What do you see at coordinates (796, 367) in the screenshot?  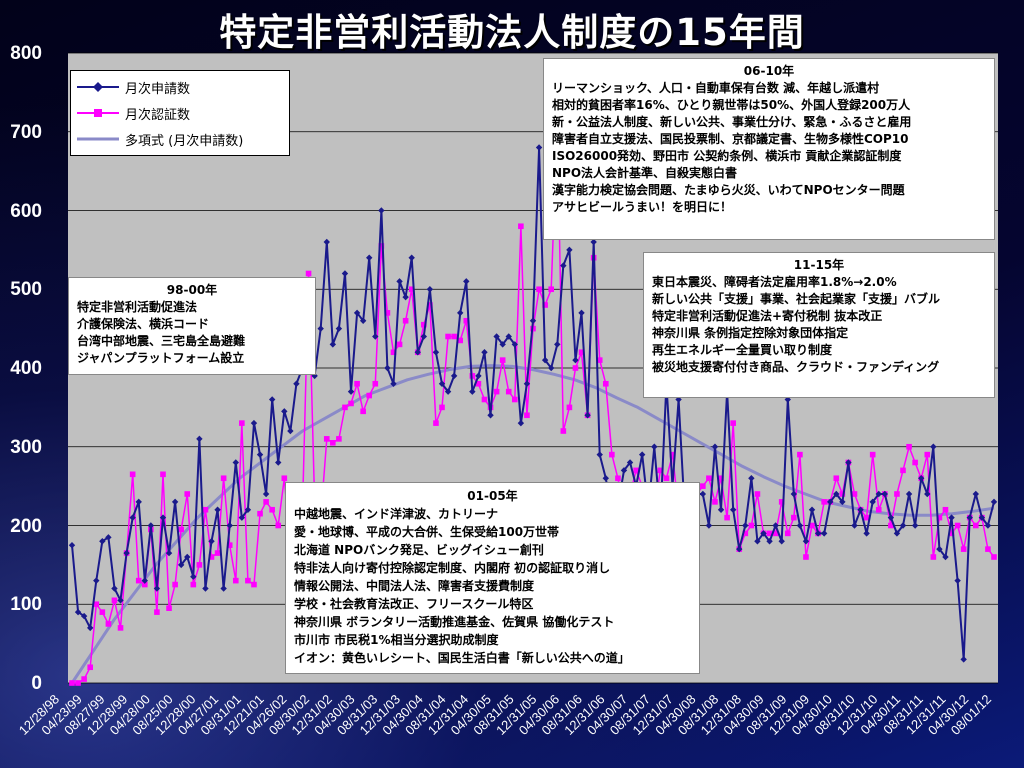 I see `annotation-line: 被災地支援寄付付き商品、クラウド・ファンディング` at bounding box center [796, 367].